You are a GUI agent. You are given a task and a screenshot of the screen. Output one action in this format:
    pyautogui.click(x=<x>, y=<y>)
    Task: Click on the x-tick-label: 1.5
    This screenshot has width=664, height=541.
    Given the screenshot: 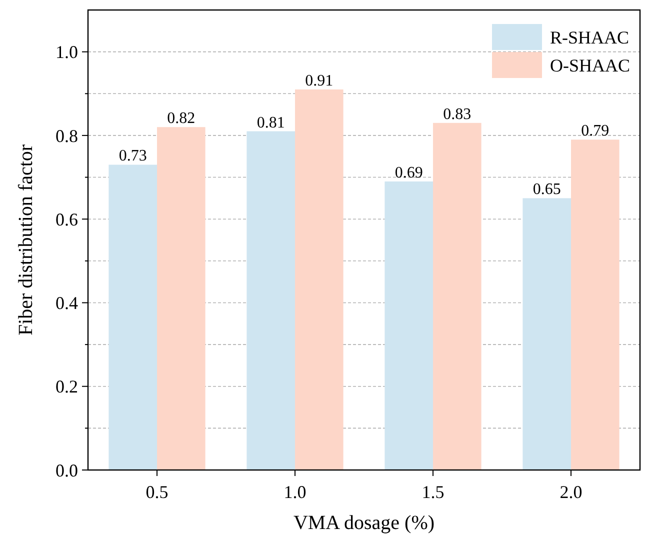 What is the action you would take?
    pyautogui.click(x=433, y=492)
    